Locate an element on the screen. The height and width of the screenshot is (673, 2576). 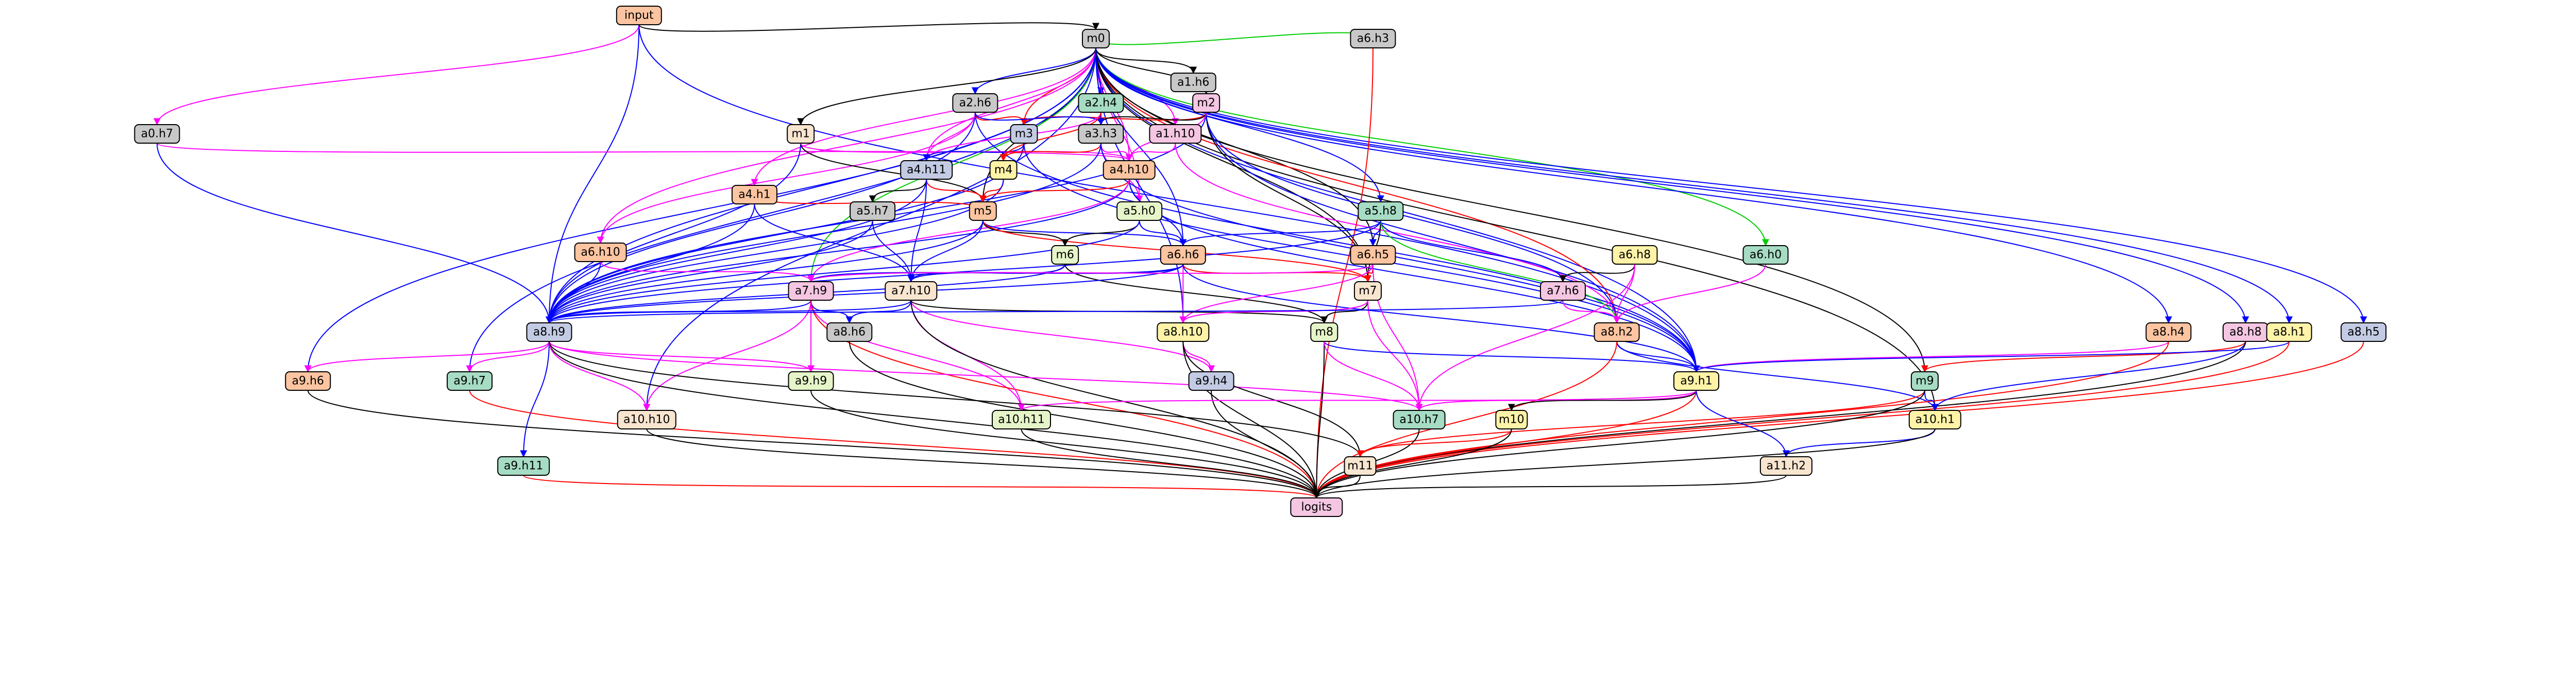
edge-m5-to-a6.h6 is located at coordinates (1084, 233).